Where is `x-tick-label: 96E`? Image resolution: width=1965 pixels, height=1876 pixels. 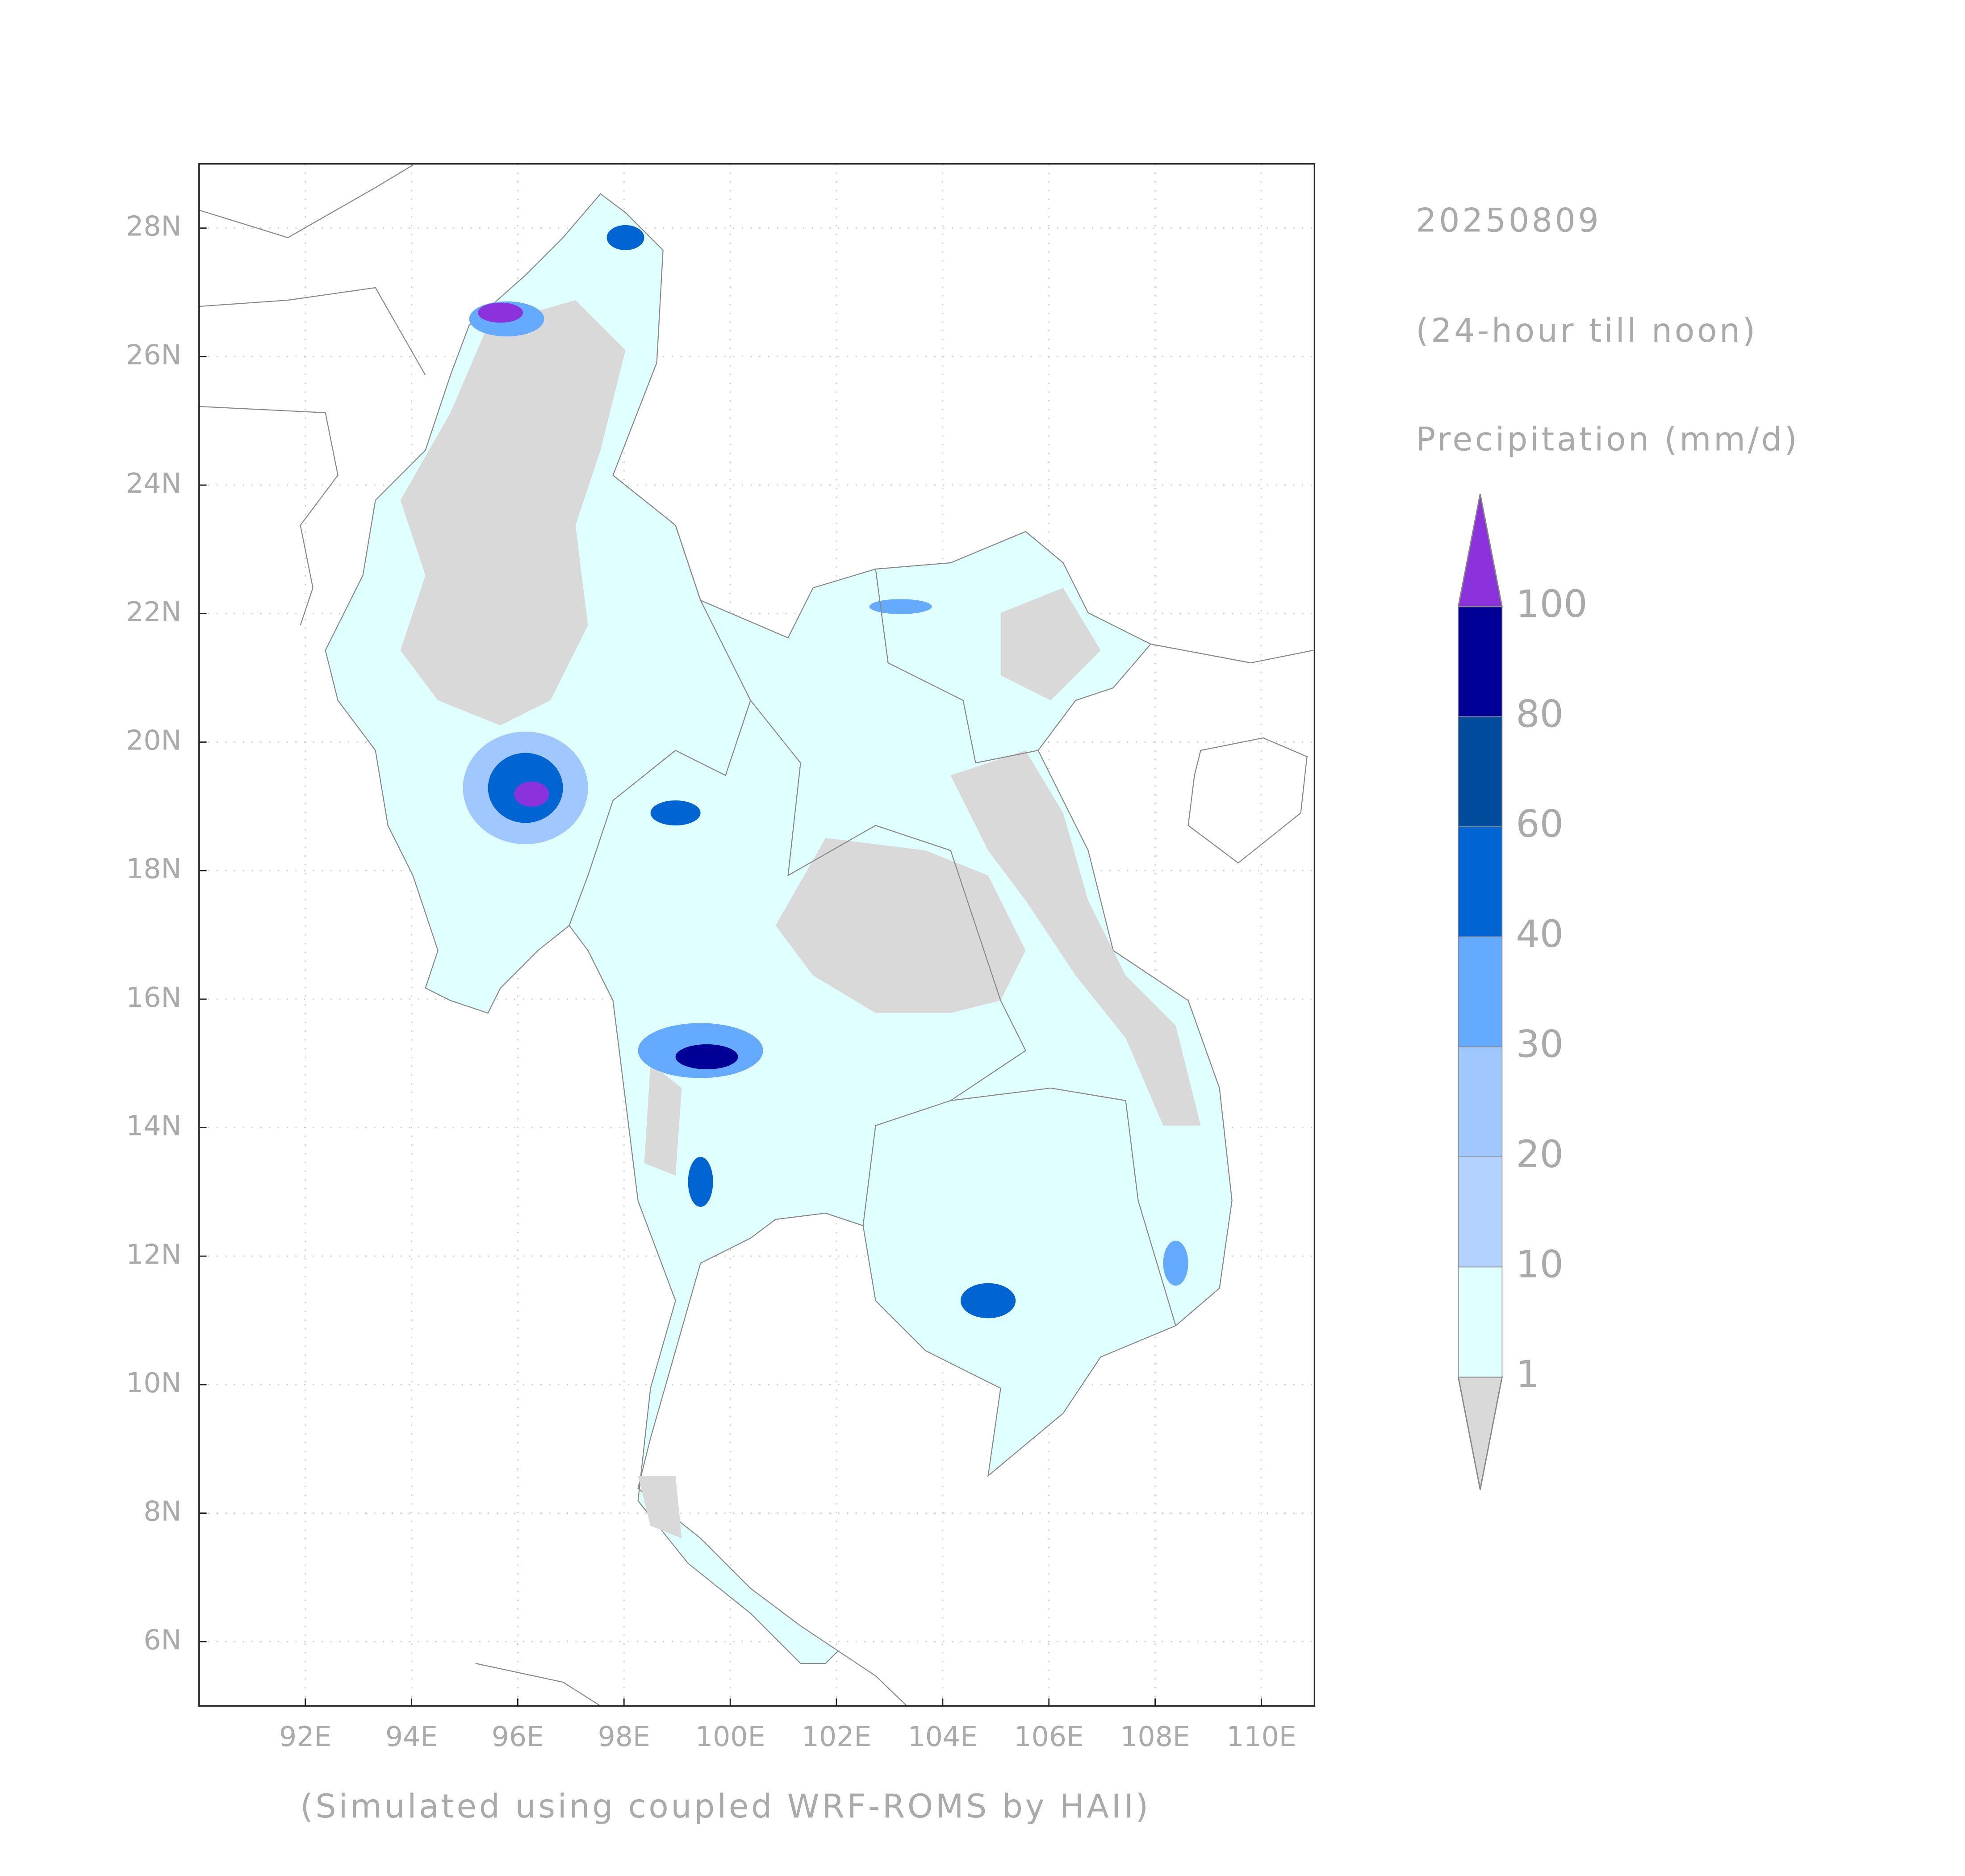 x-tick-label: 96E is located at coordinates (518, 1737).